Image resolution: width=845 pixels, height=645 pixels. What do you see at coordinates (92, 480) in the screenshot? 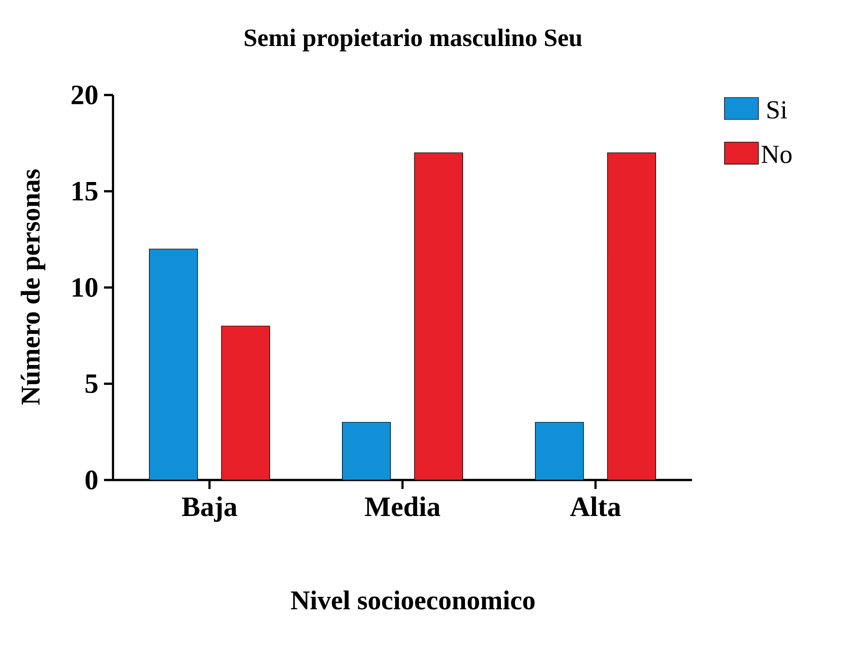
I see `y-tick-label: 0` at bounding box center [92, 480].